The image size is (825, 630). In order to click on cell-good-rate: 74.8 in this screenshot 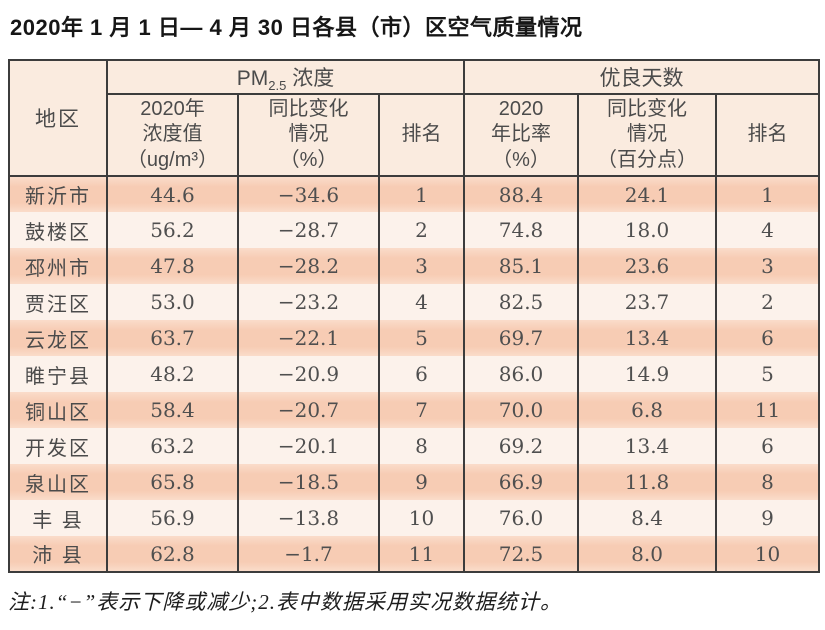, I will do `click(521, 230)`.